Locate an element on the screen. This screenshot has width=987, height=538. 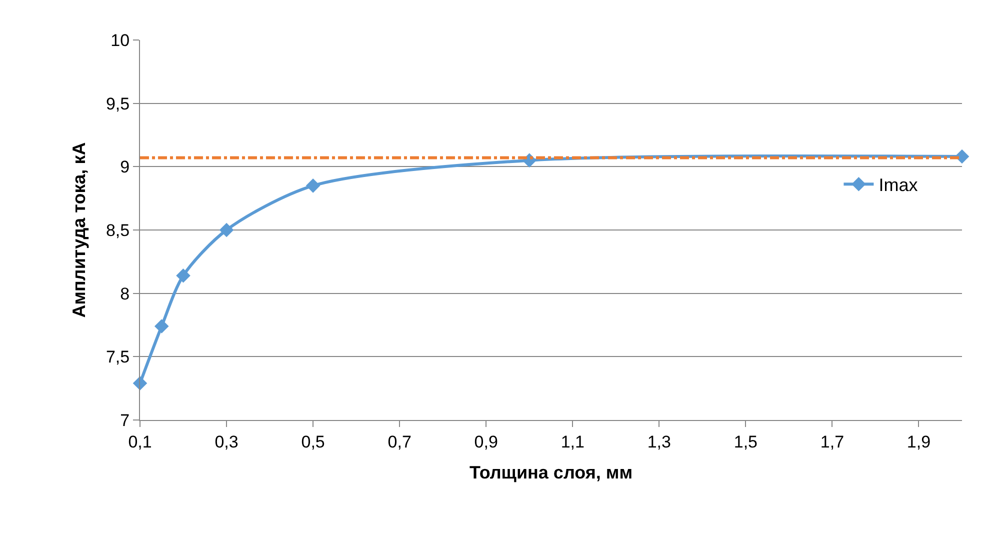
x-tick-label: 0,7 is located at coordinates (400, 442).